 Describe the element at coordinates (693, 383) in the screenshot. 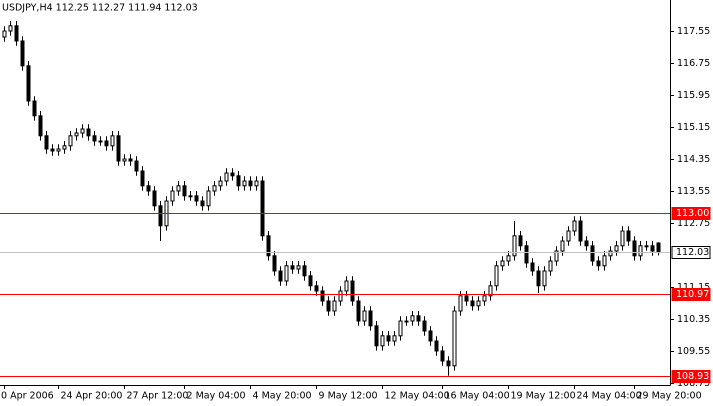

I see `y-tick-label: 108.75` at that location.